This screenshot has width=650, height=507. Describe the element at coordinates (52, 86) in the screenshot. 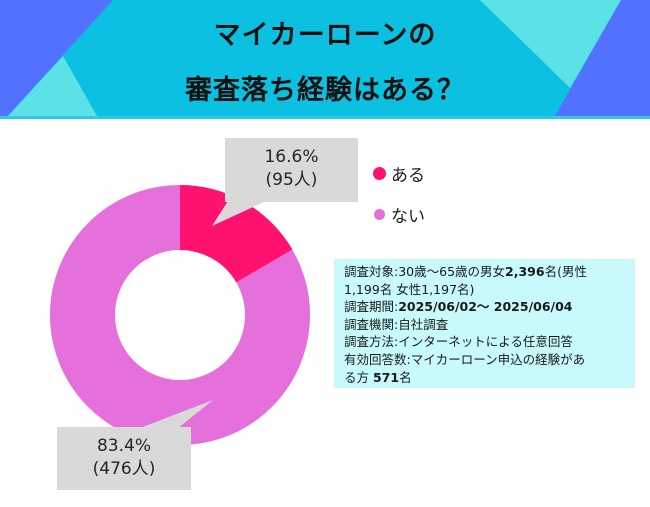

I see `left-cyan-triangle` at that location.